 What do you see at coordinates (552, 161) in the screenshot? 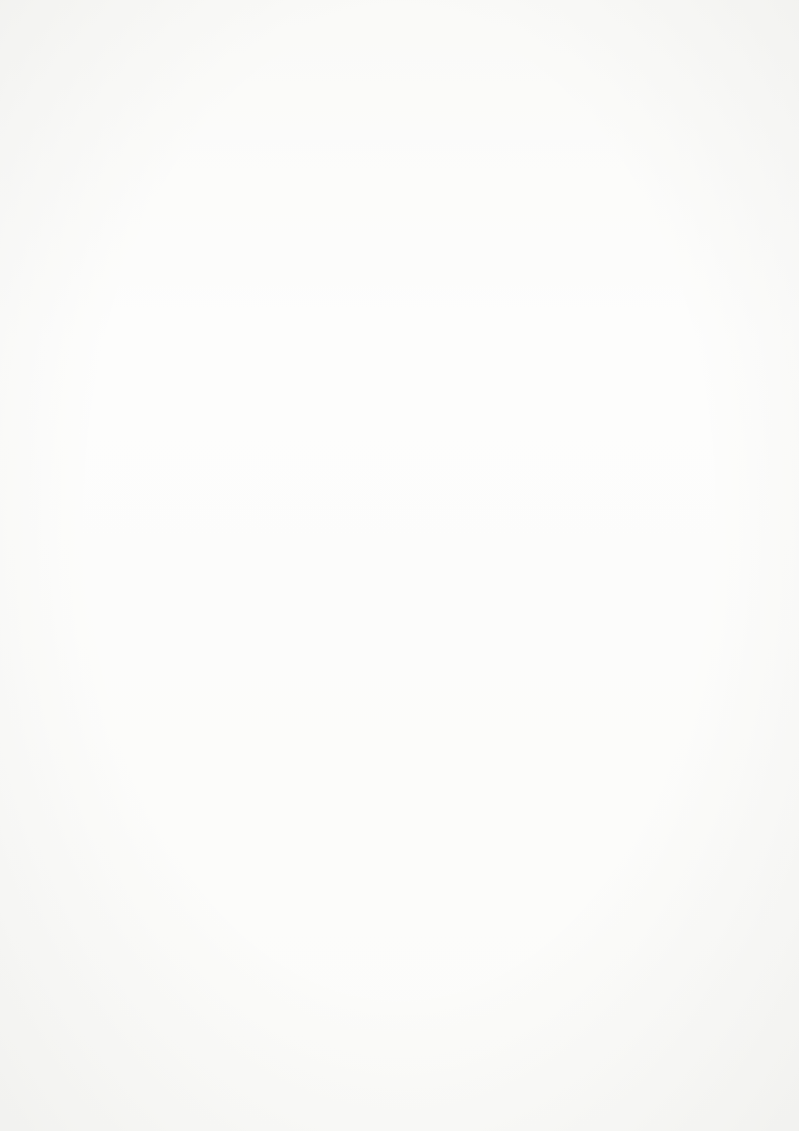
I see `grid-cell: 烈` at bounding box center [552, 161].